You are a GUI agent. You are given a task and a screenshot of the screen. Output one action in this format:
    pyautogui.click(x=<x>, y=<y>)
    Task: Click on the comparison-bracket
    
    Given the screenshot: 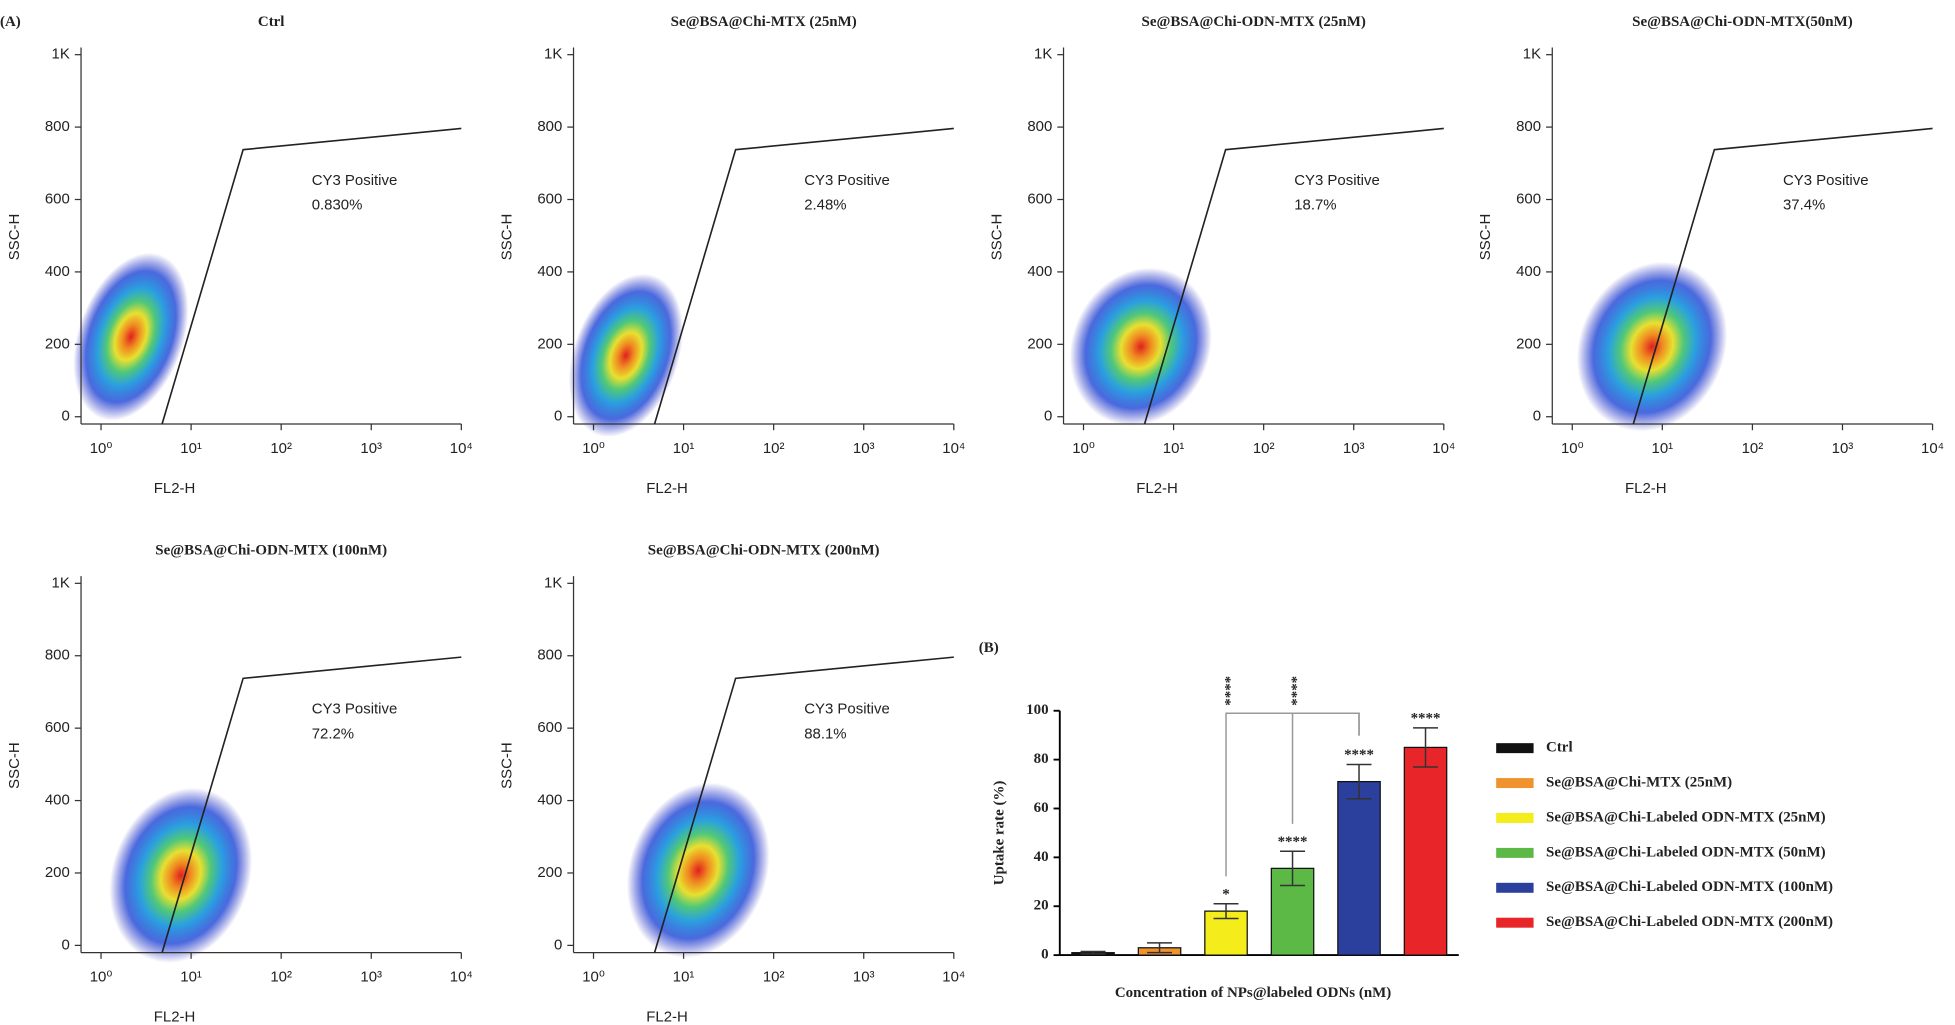 What is the action you would take?
    pyautogui.click(x=1325, y=768)
    